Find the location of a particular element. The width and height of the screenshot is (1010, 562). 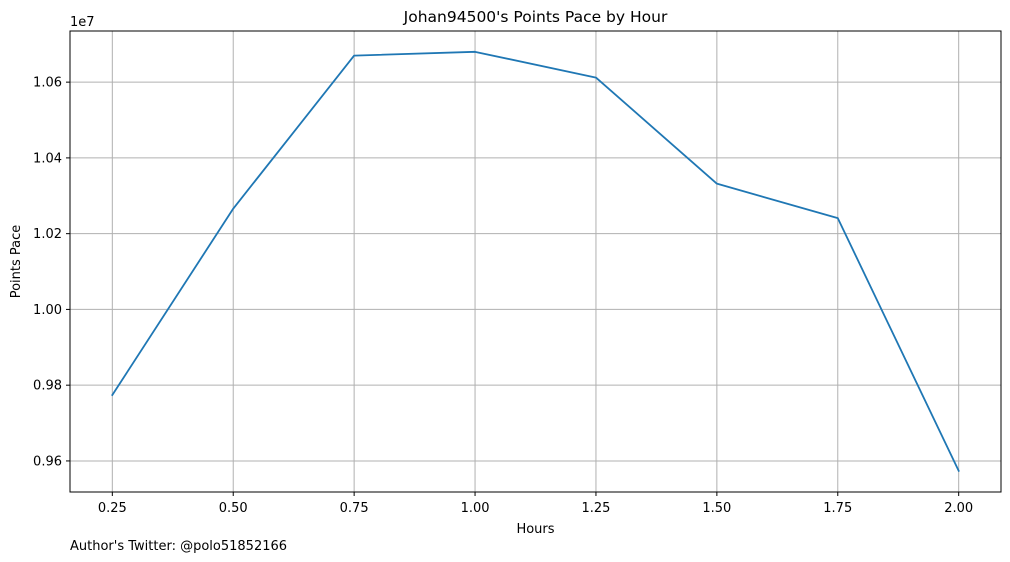

x-tick-label: 1.00 is located at coordinates (475, 508).